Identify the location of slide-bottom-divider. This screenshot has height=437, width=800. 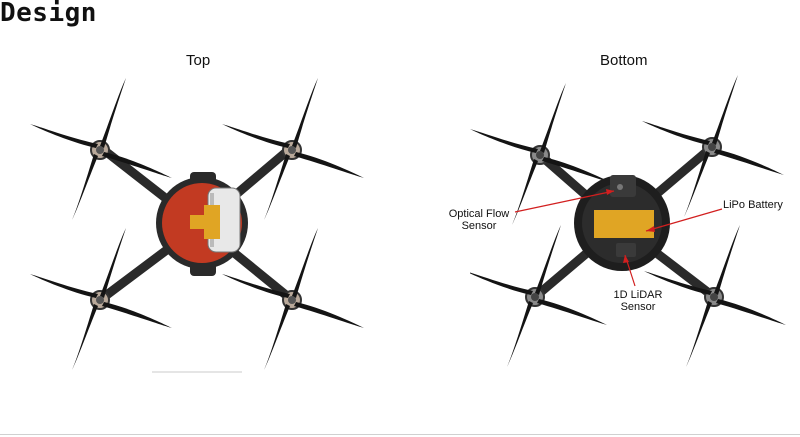
(400, 434).